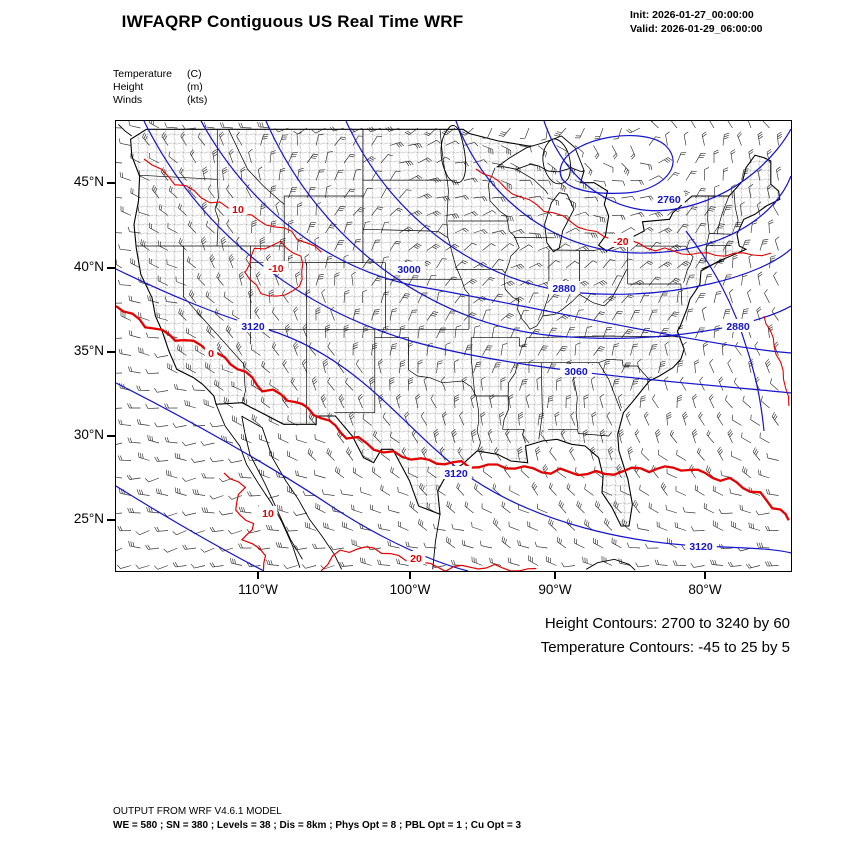  Describe the element at coordinates (409, 270) in the screenshot. I see `height-contour-label: 3000` at that location.